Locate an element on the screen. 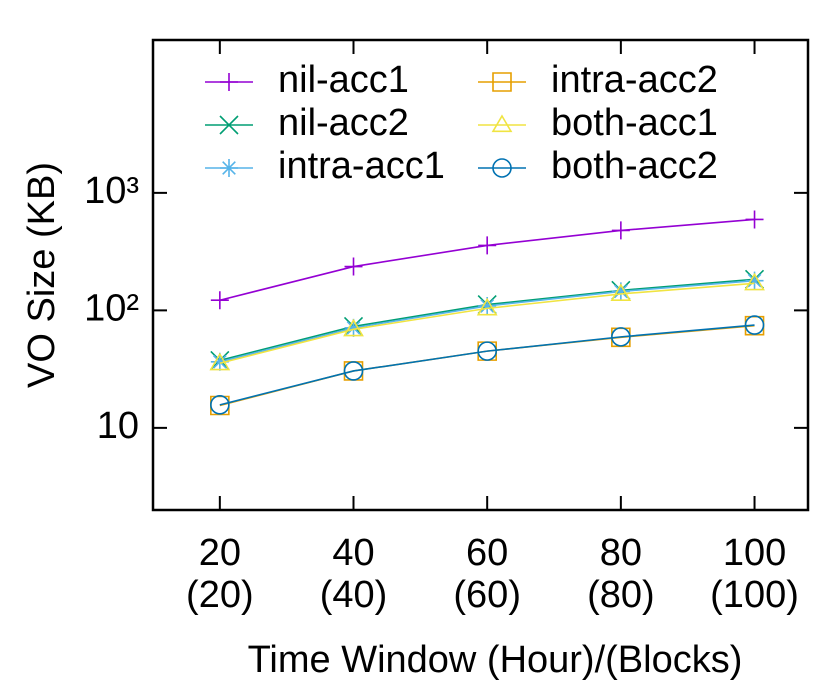 This screenshot has width=830, height=690. x-axis-label: Time Window (Hour)/(Blocks) is located at coordinates (495, 660).